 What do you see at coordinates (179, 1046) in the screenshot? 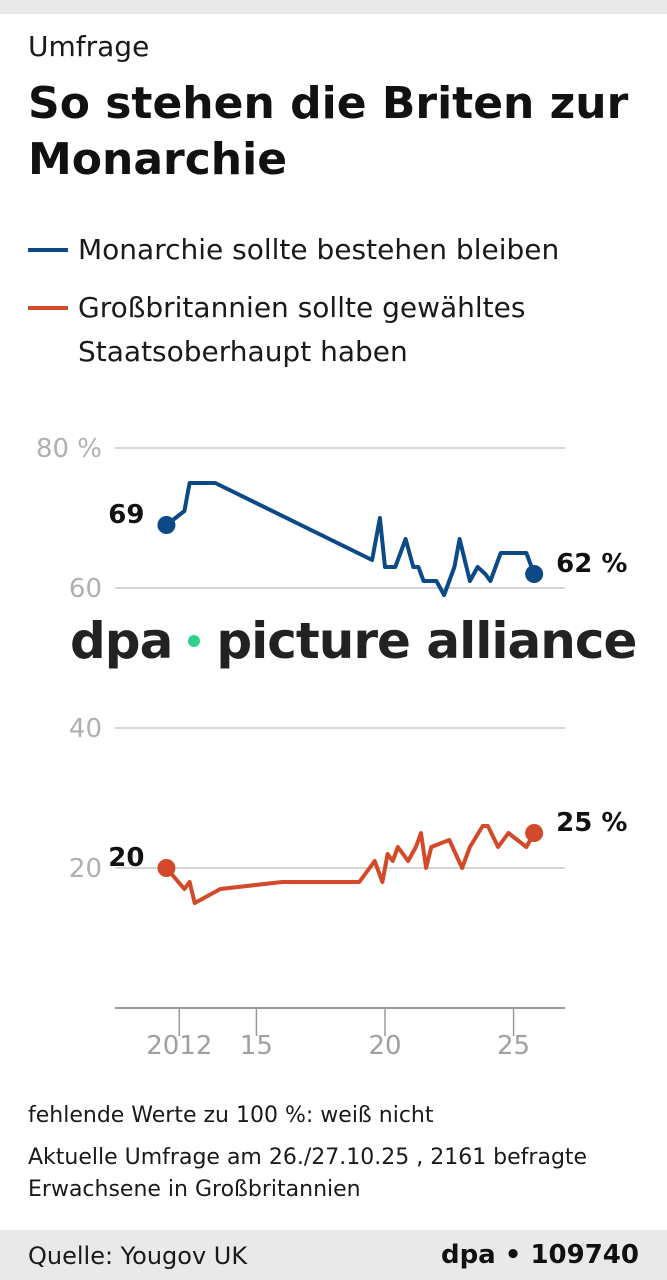
I see `x-tick-label: 2012` at bounding box center [179, 1046].